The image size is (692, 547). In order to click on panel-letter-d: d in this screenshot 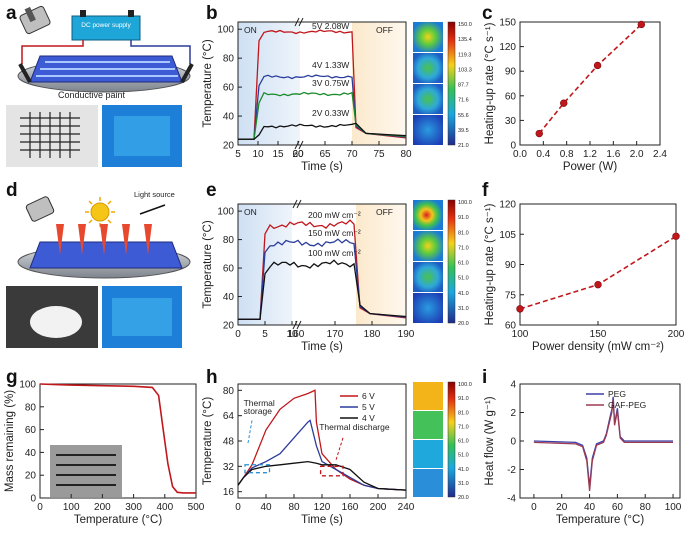, I will do `click(12, 190)`.